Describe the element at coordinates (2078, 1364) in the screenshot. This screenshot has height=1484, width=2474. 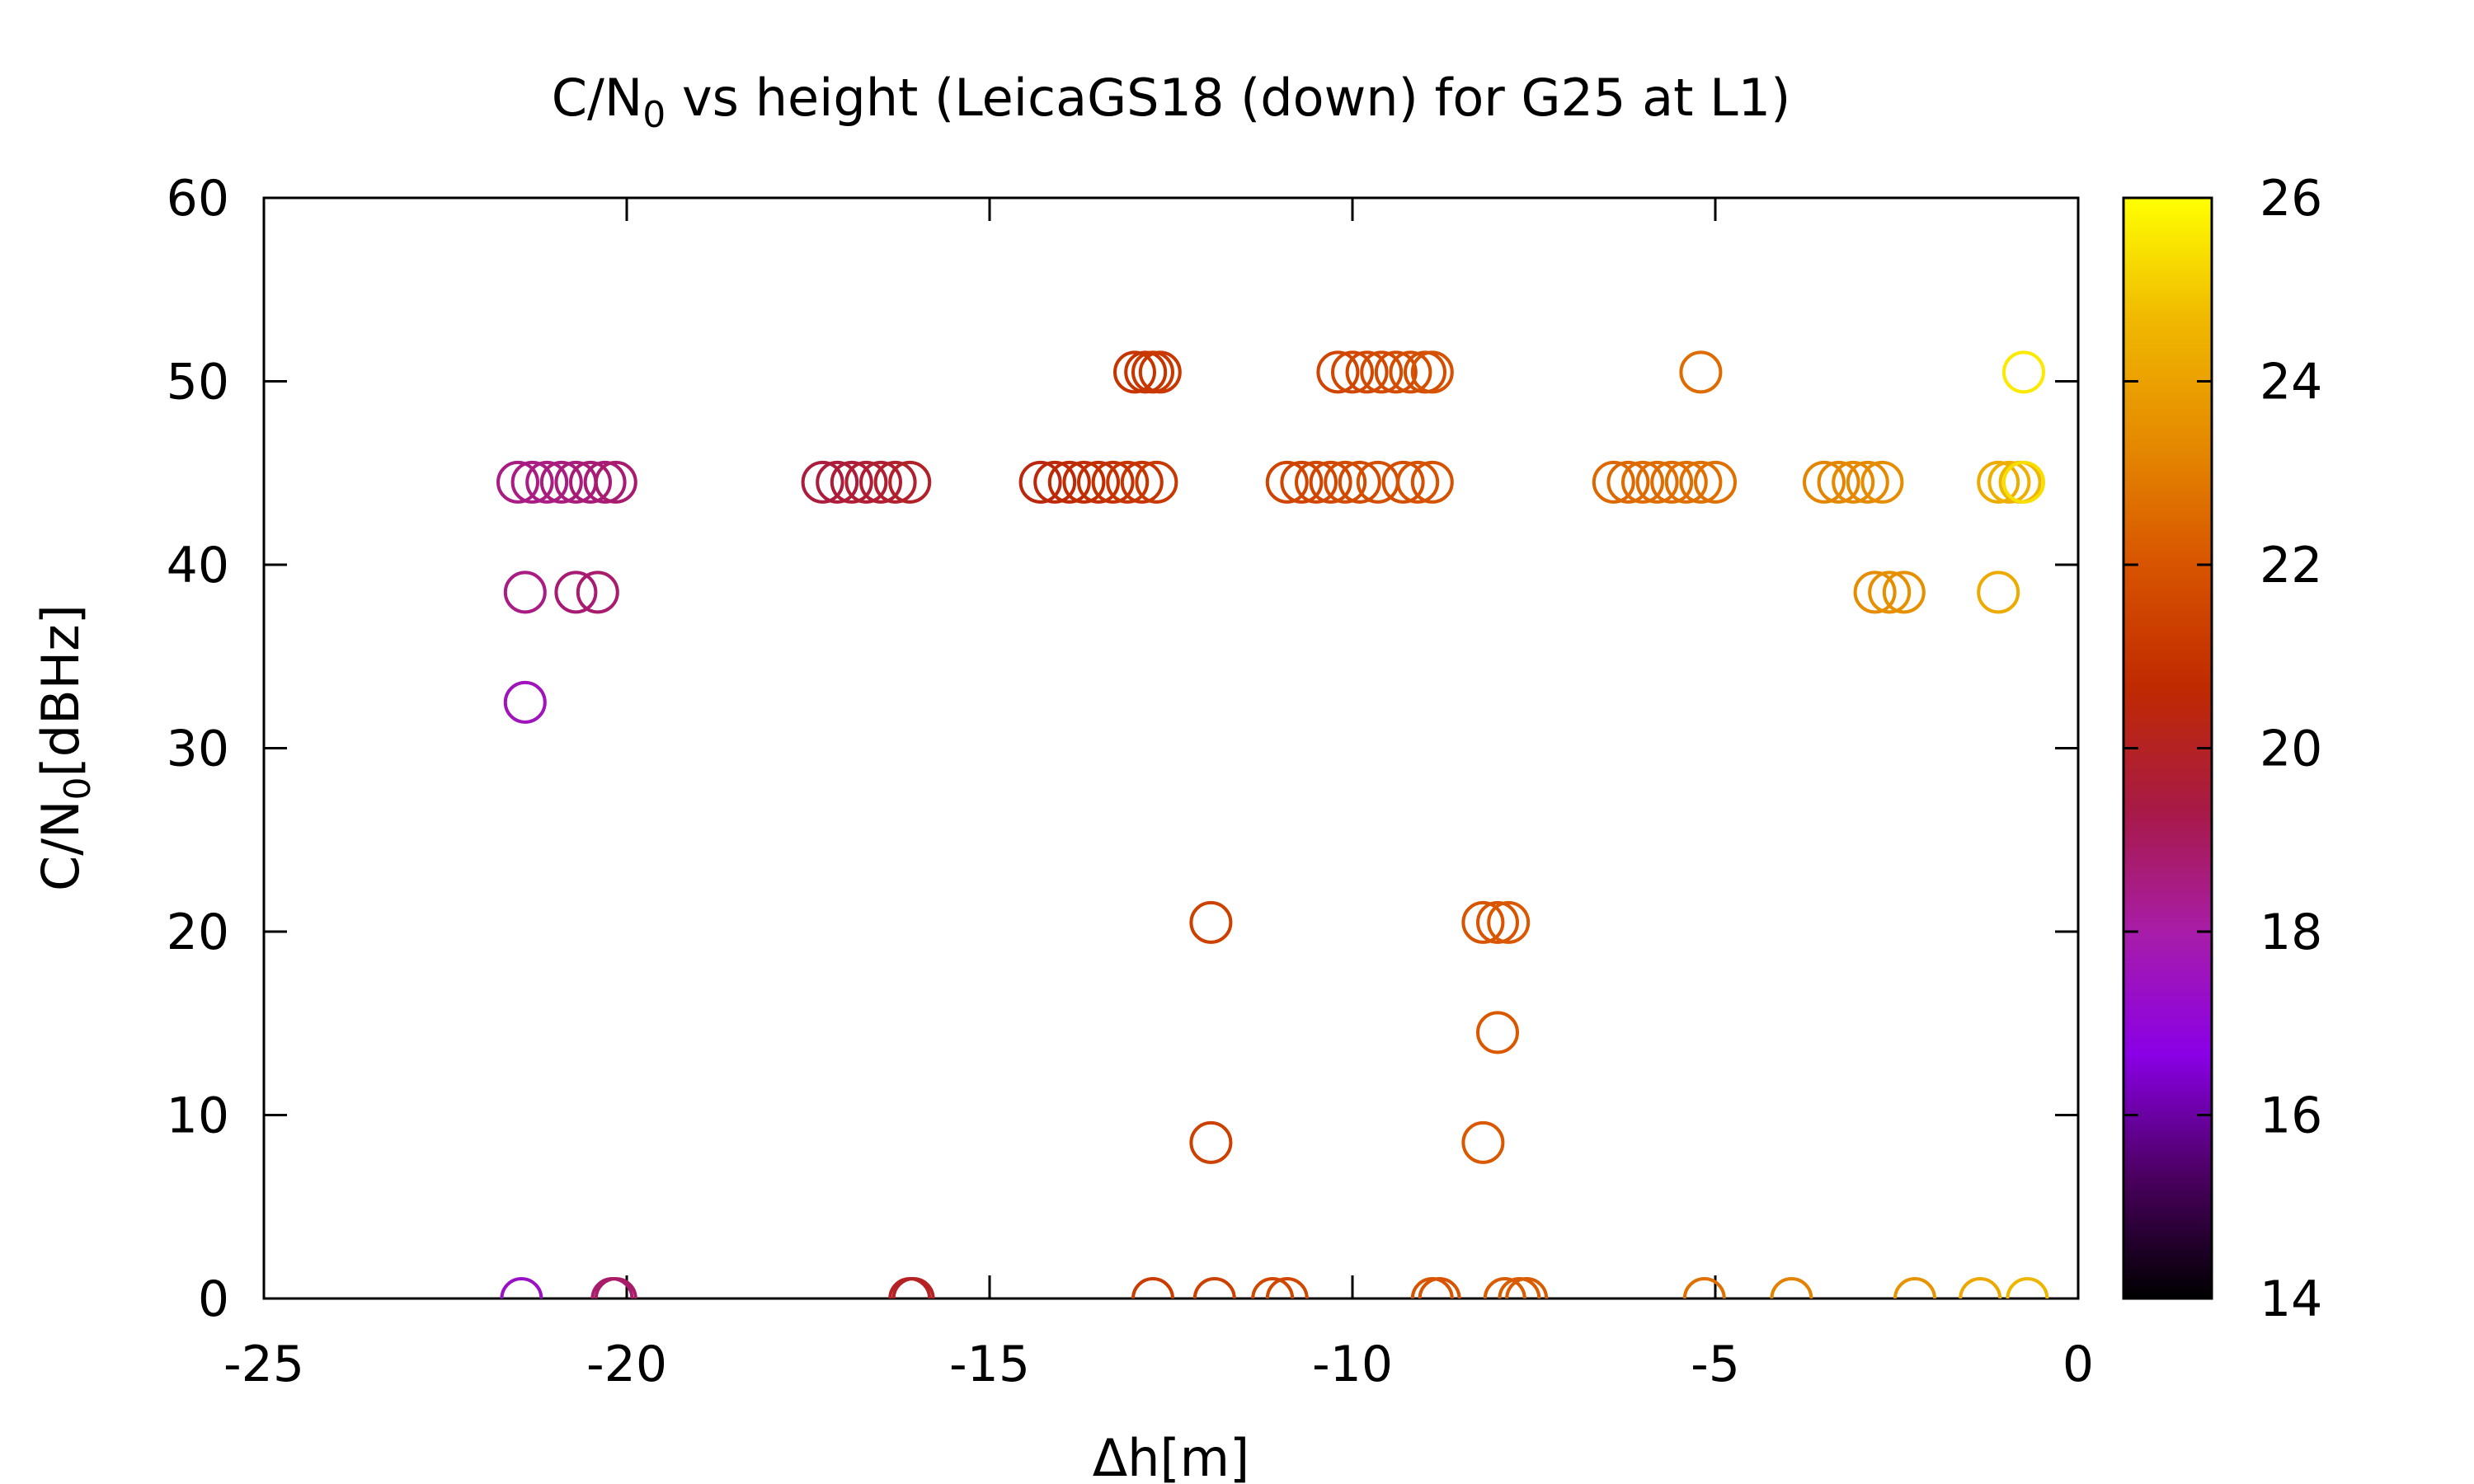
I see `x-tick-label: 0` at that location.